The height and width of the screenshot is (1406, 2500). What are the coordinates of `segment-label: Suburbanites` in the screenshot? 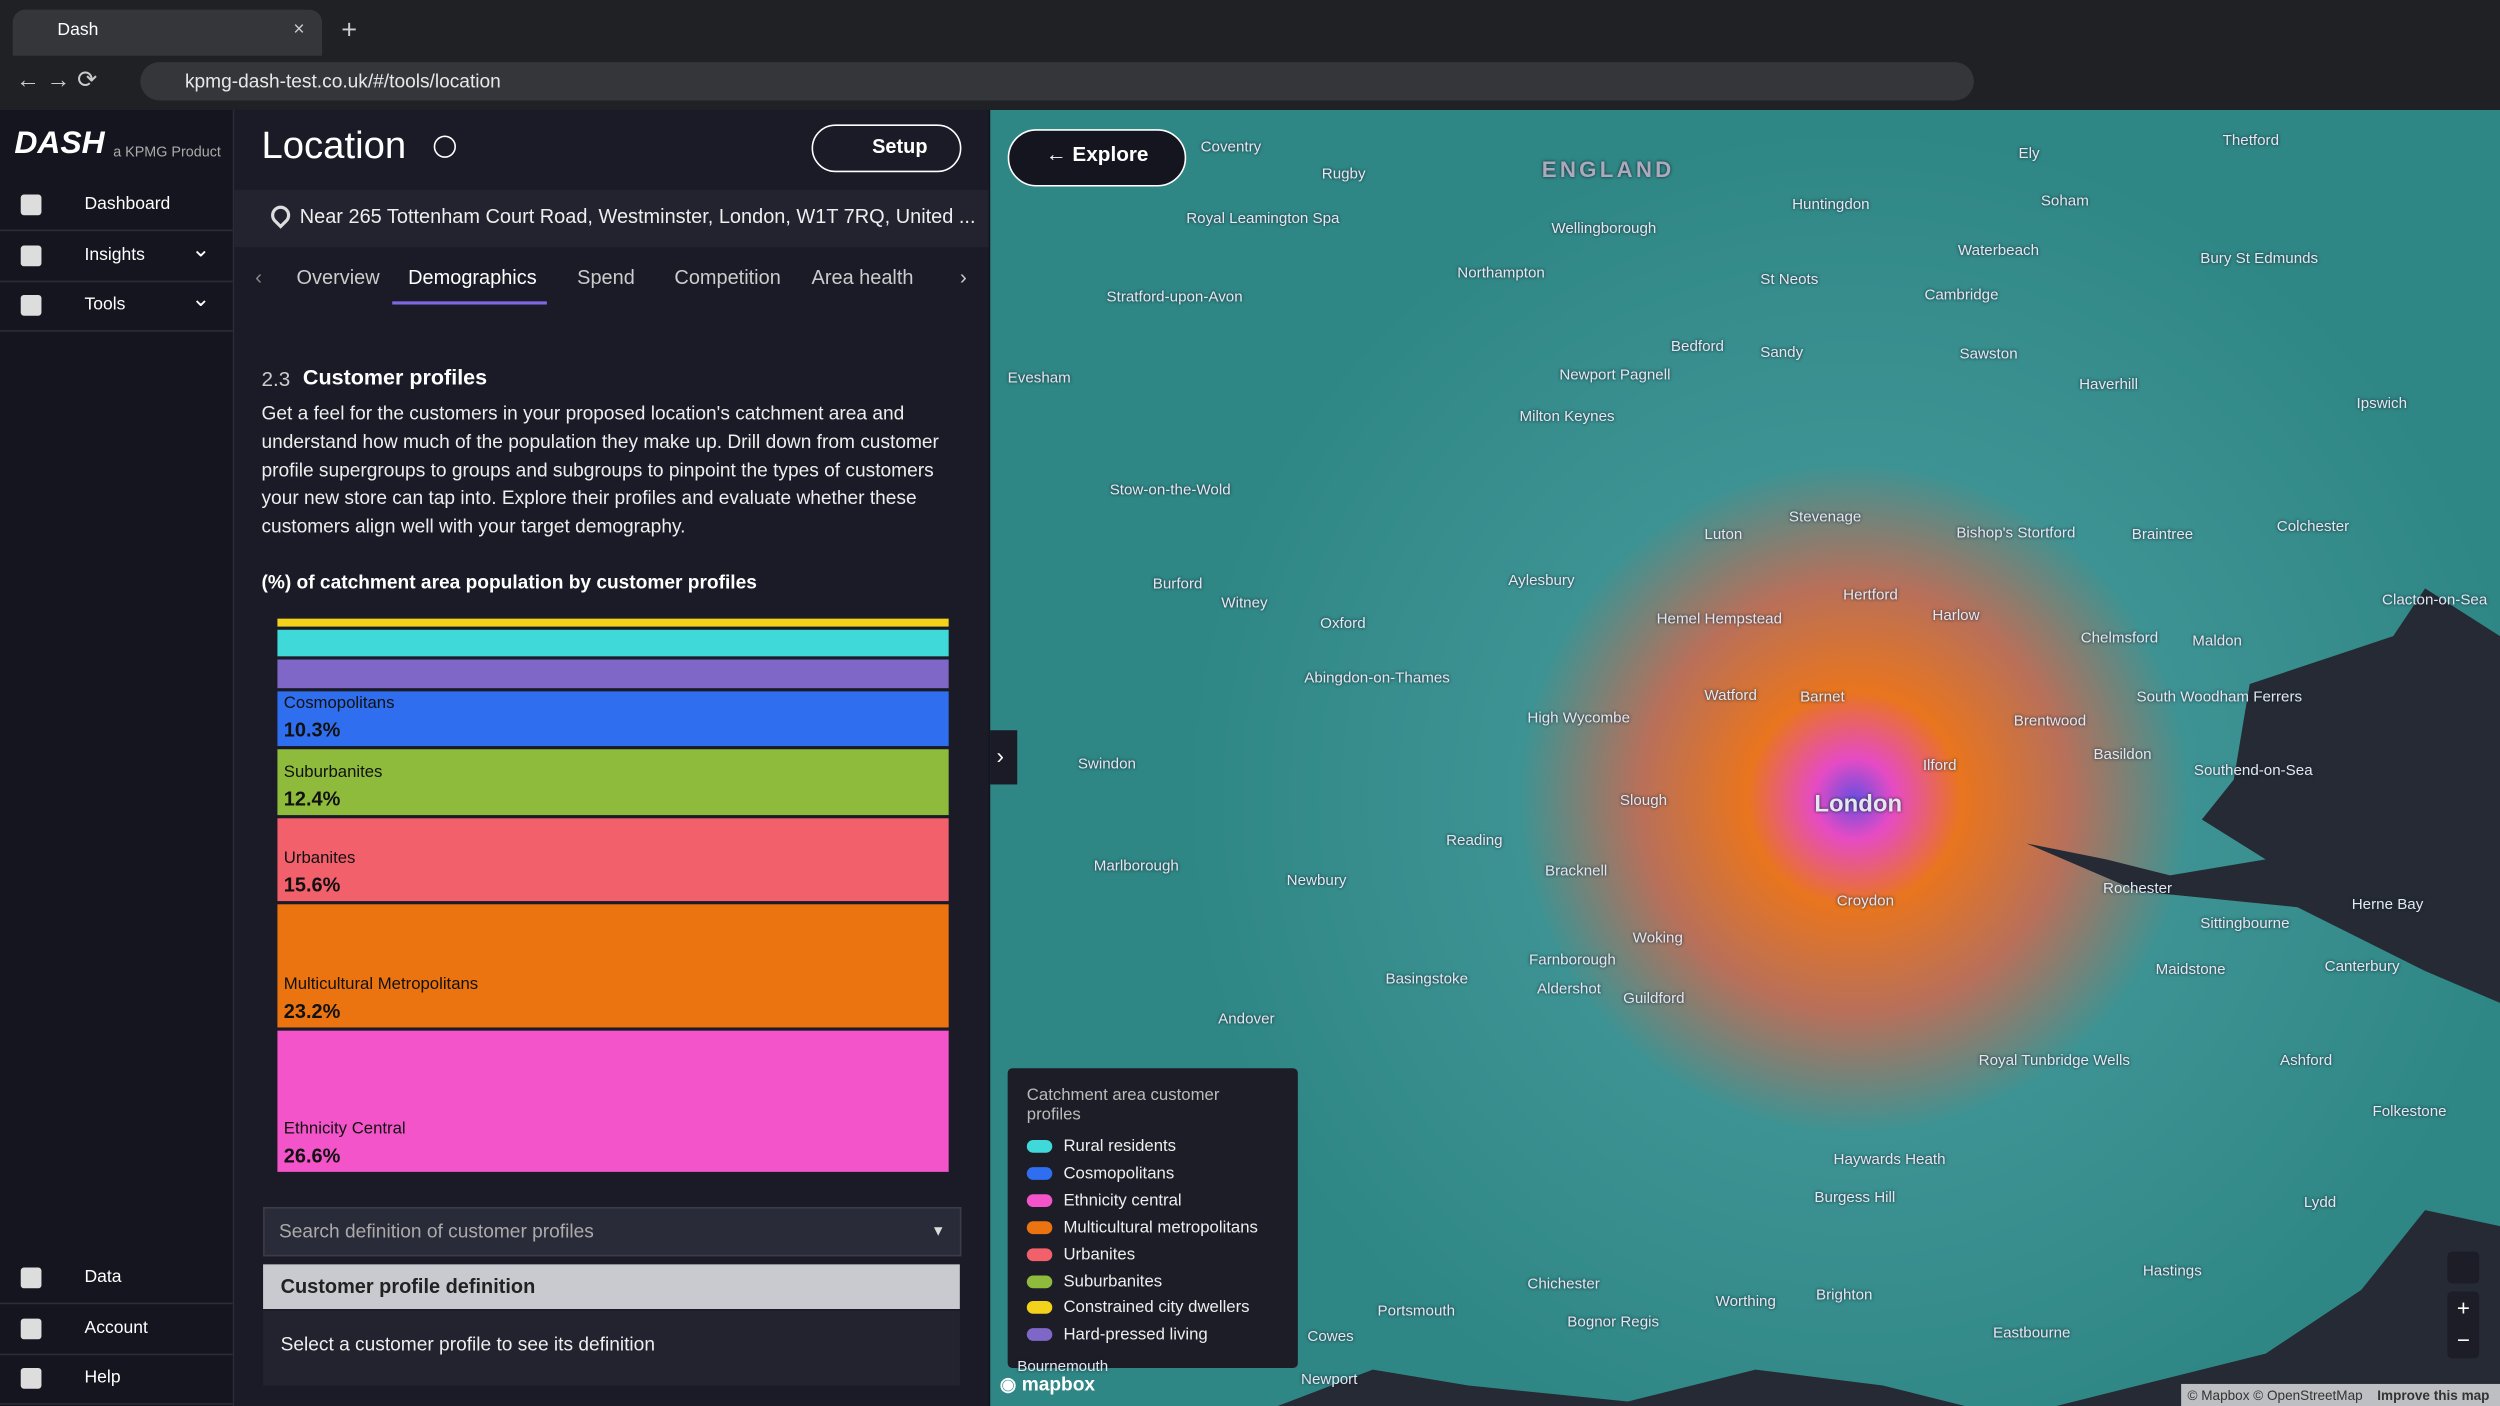 It's located at (333, 771).